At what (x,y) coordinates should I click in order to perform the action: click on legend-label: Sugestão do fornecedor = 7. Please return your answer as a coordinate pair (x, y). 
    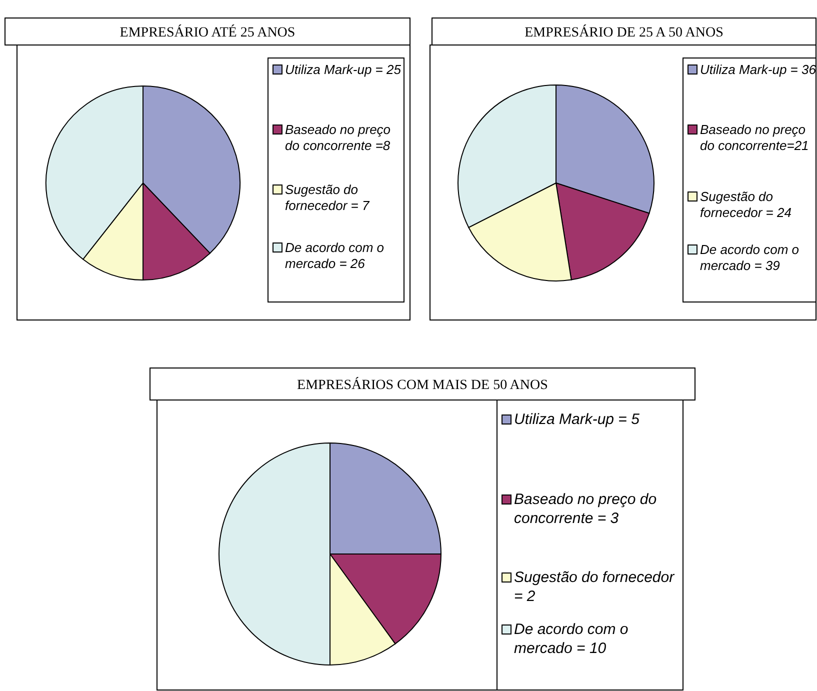
    Looking at the image, I should click on (327, 197).